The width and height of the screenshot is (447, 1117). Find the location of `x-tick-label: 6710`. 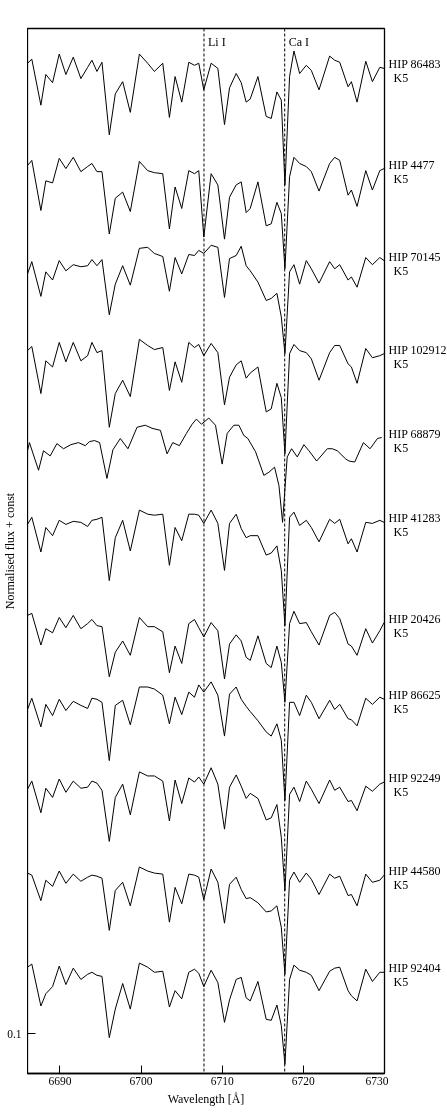

x-tick-label: 6710 is located at coordinates (222, 1080).